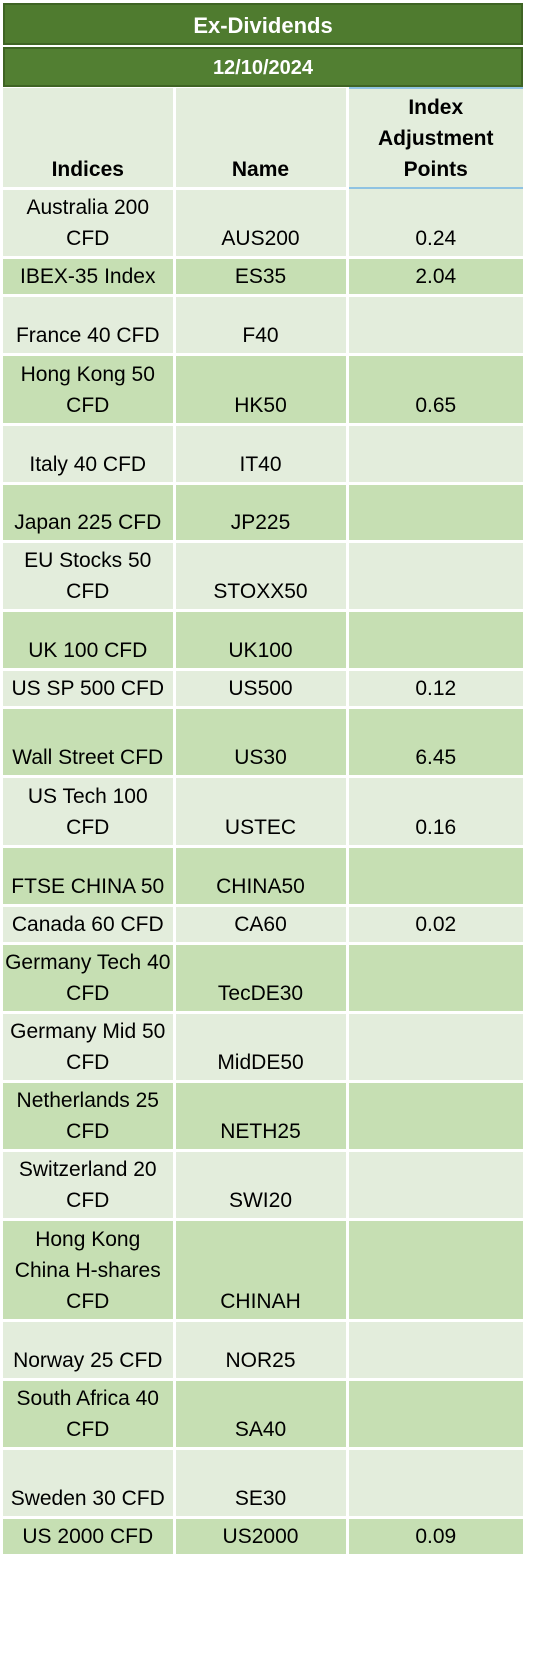 This screenshot has width=558, height=1663. What do you see at coordinates (89, 1116) in the screenshot?
I see `cell-index: Netherlands 25 CFD` at bounding box center [89, 1116].